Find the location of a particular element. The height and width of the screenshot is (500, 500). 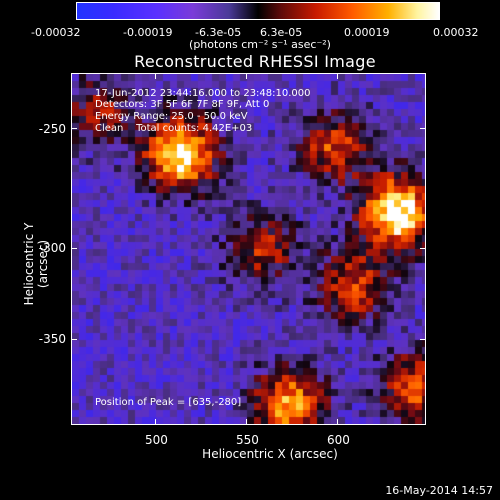

colorbar-tick: 6.3e-05 is located at coordinates (281, 32).